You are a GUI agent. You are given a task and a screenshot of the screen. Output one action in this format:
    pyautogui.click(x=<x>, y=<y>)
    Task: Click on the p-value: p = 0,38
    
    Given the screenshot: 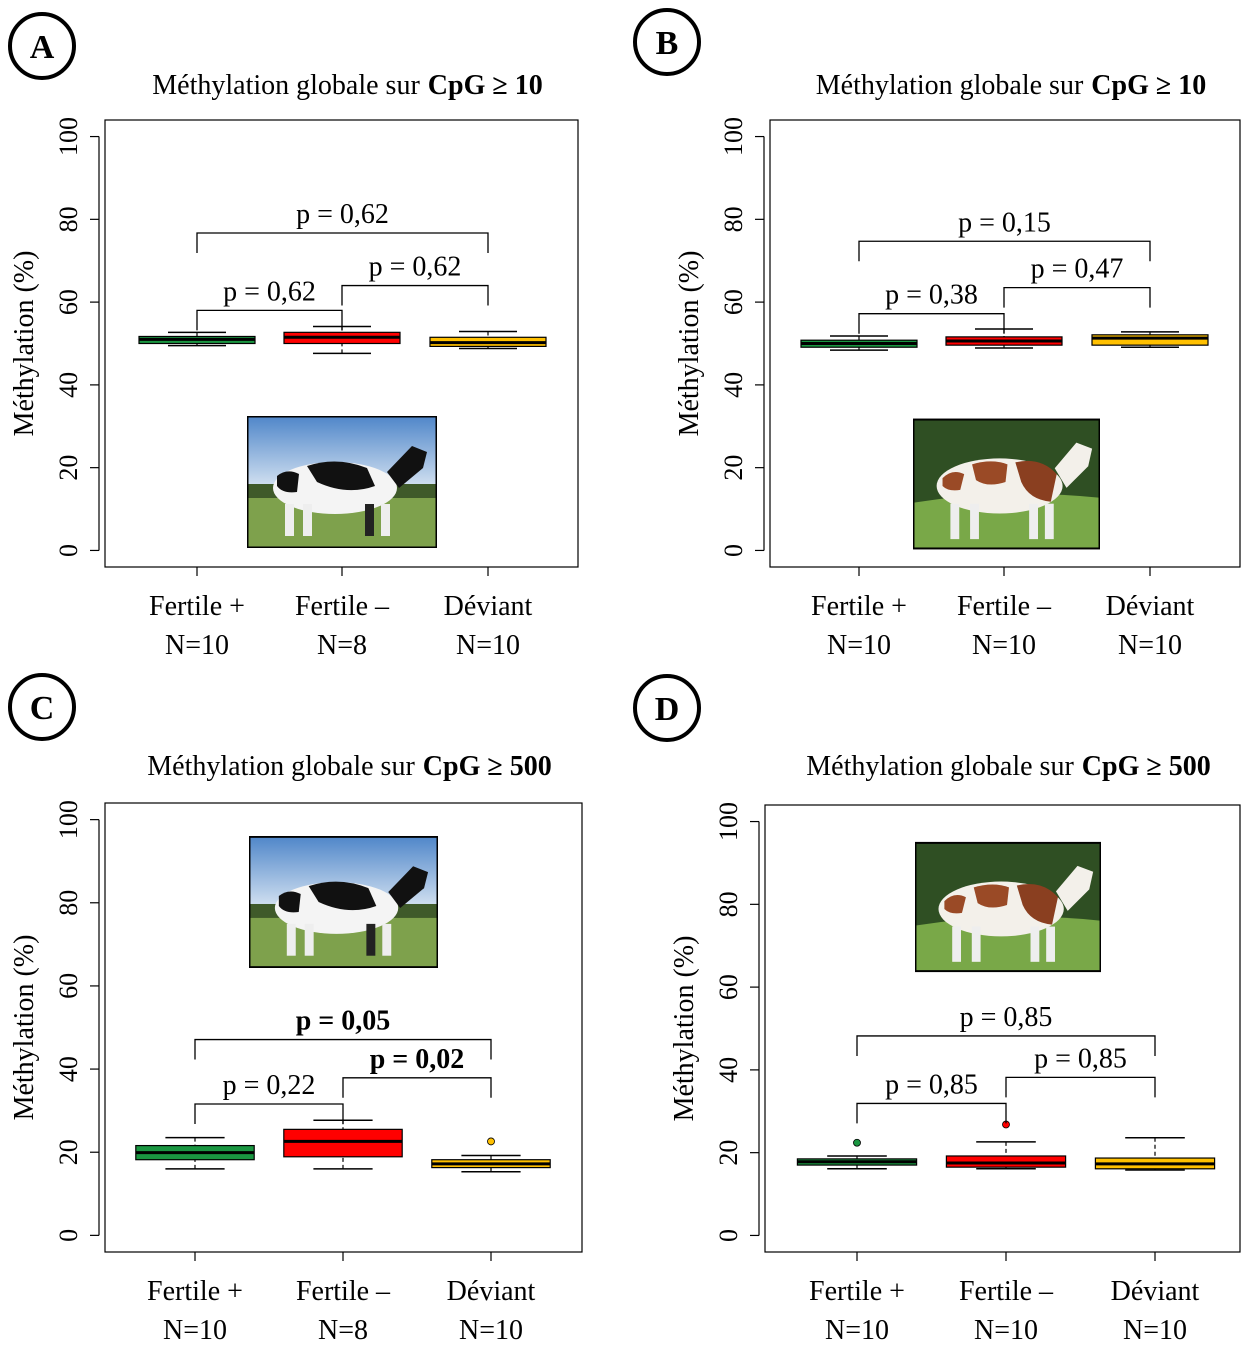 What is the action you would take?
    pyautogui.click(x=931, y=295)
    